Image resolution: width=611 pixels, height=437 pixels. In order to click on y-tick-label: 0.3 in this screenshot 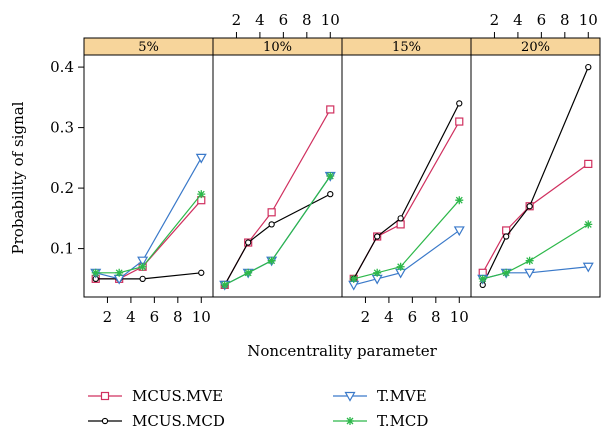, I will do `click(62, 128)`.